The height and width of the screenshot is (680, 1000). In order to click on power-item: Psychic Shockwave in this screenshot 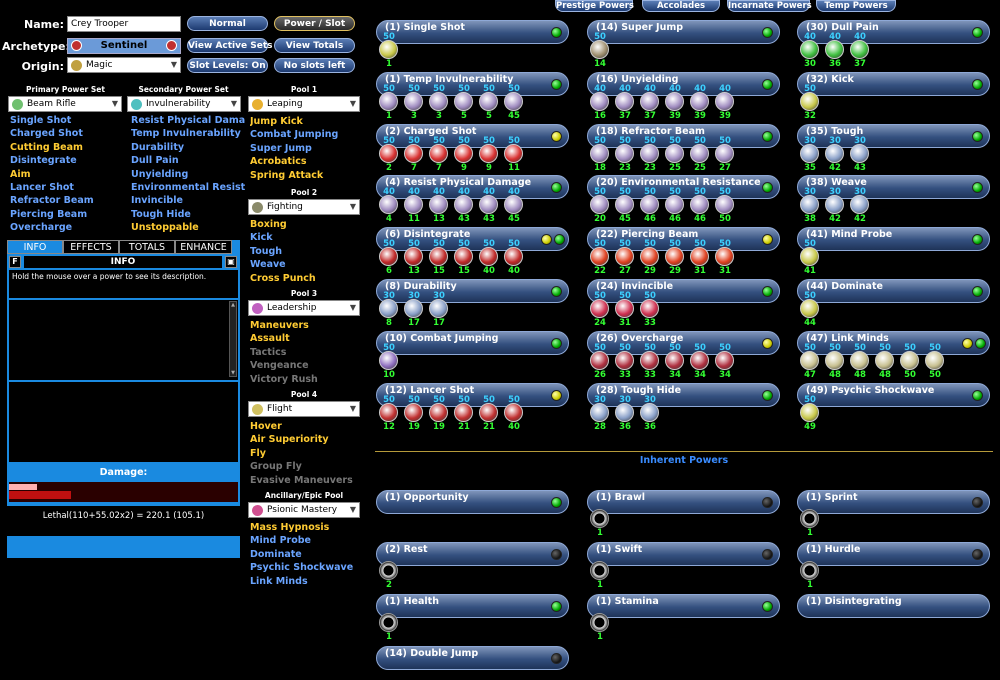, I will do `click(302, 568)`.